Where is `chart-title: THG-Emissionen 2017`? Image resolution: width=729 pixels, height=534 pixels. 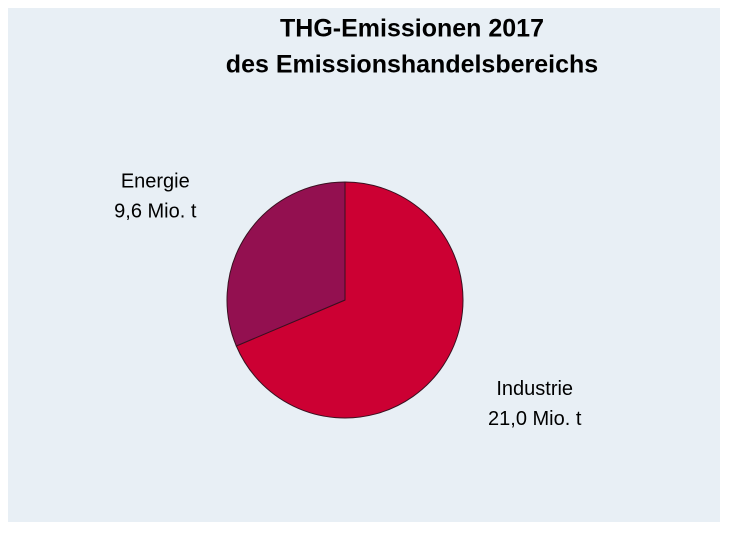 chart-title: THG-Emissionen 2017 is located at coordinates (412, 29).